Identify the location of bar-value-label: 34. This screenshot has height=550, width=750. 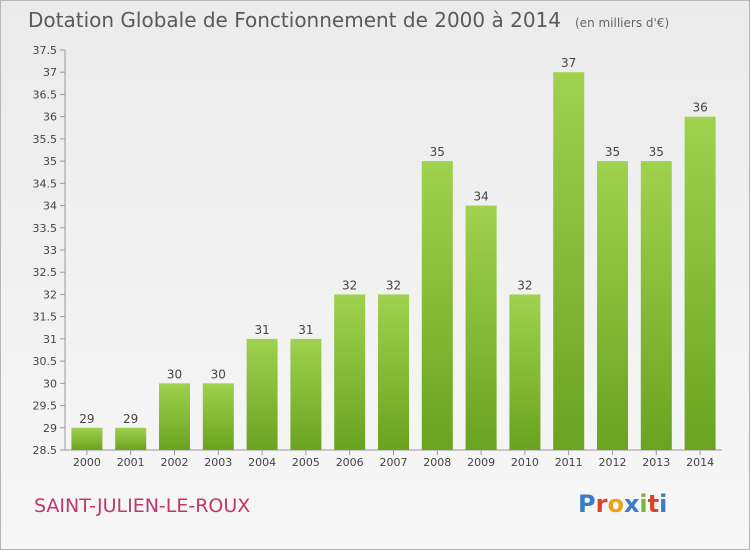
(480, 197).